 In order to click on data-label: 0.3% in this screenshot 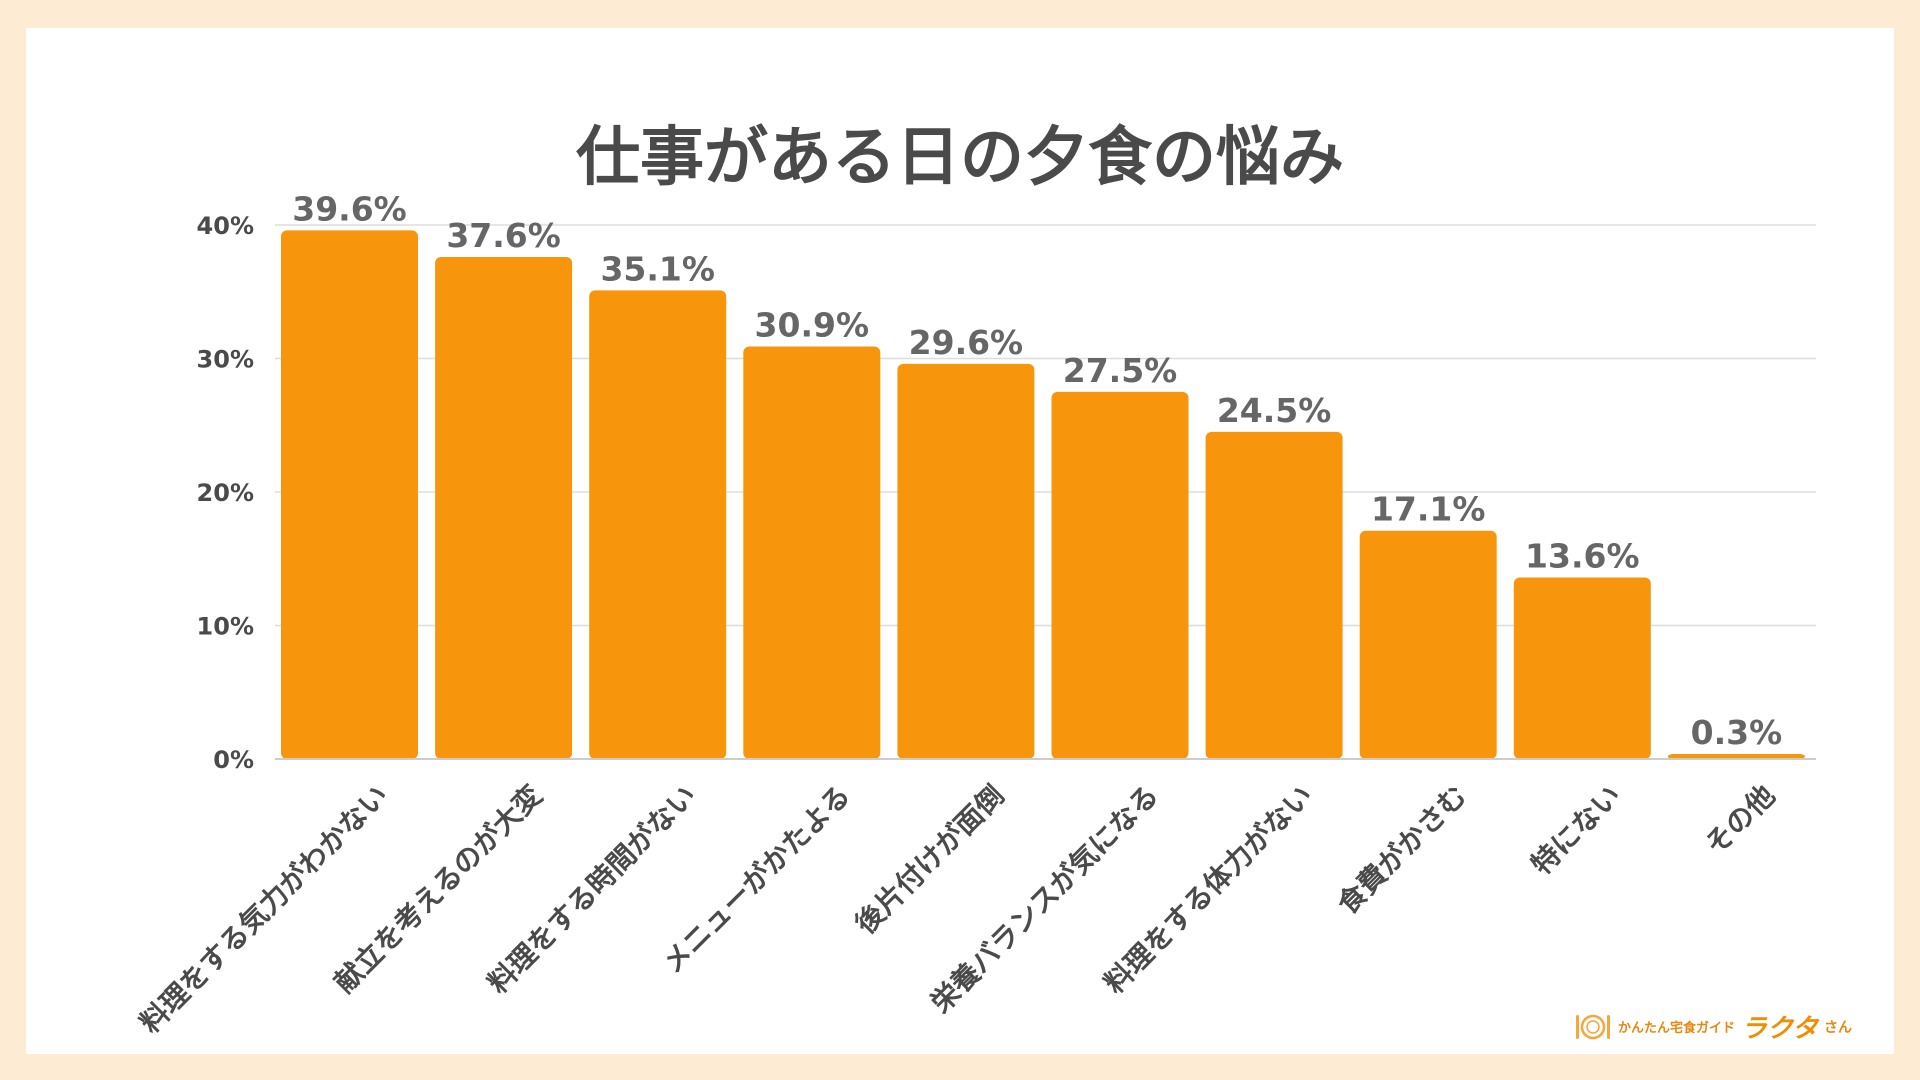, I will do `click(1737, 732)`.